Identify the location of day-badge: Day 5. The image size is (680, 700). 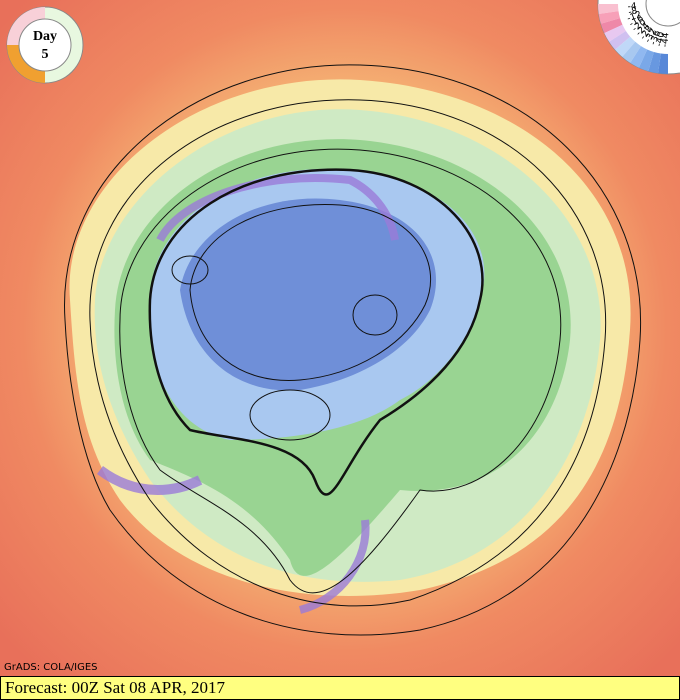
(45, 45).